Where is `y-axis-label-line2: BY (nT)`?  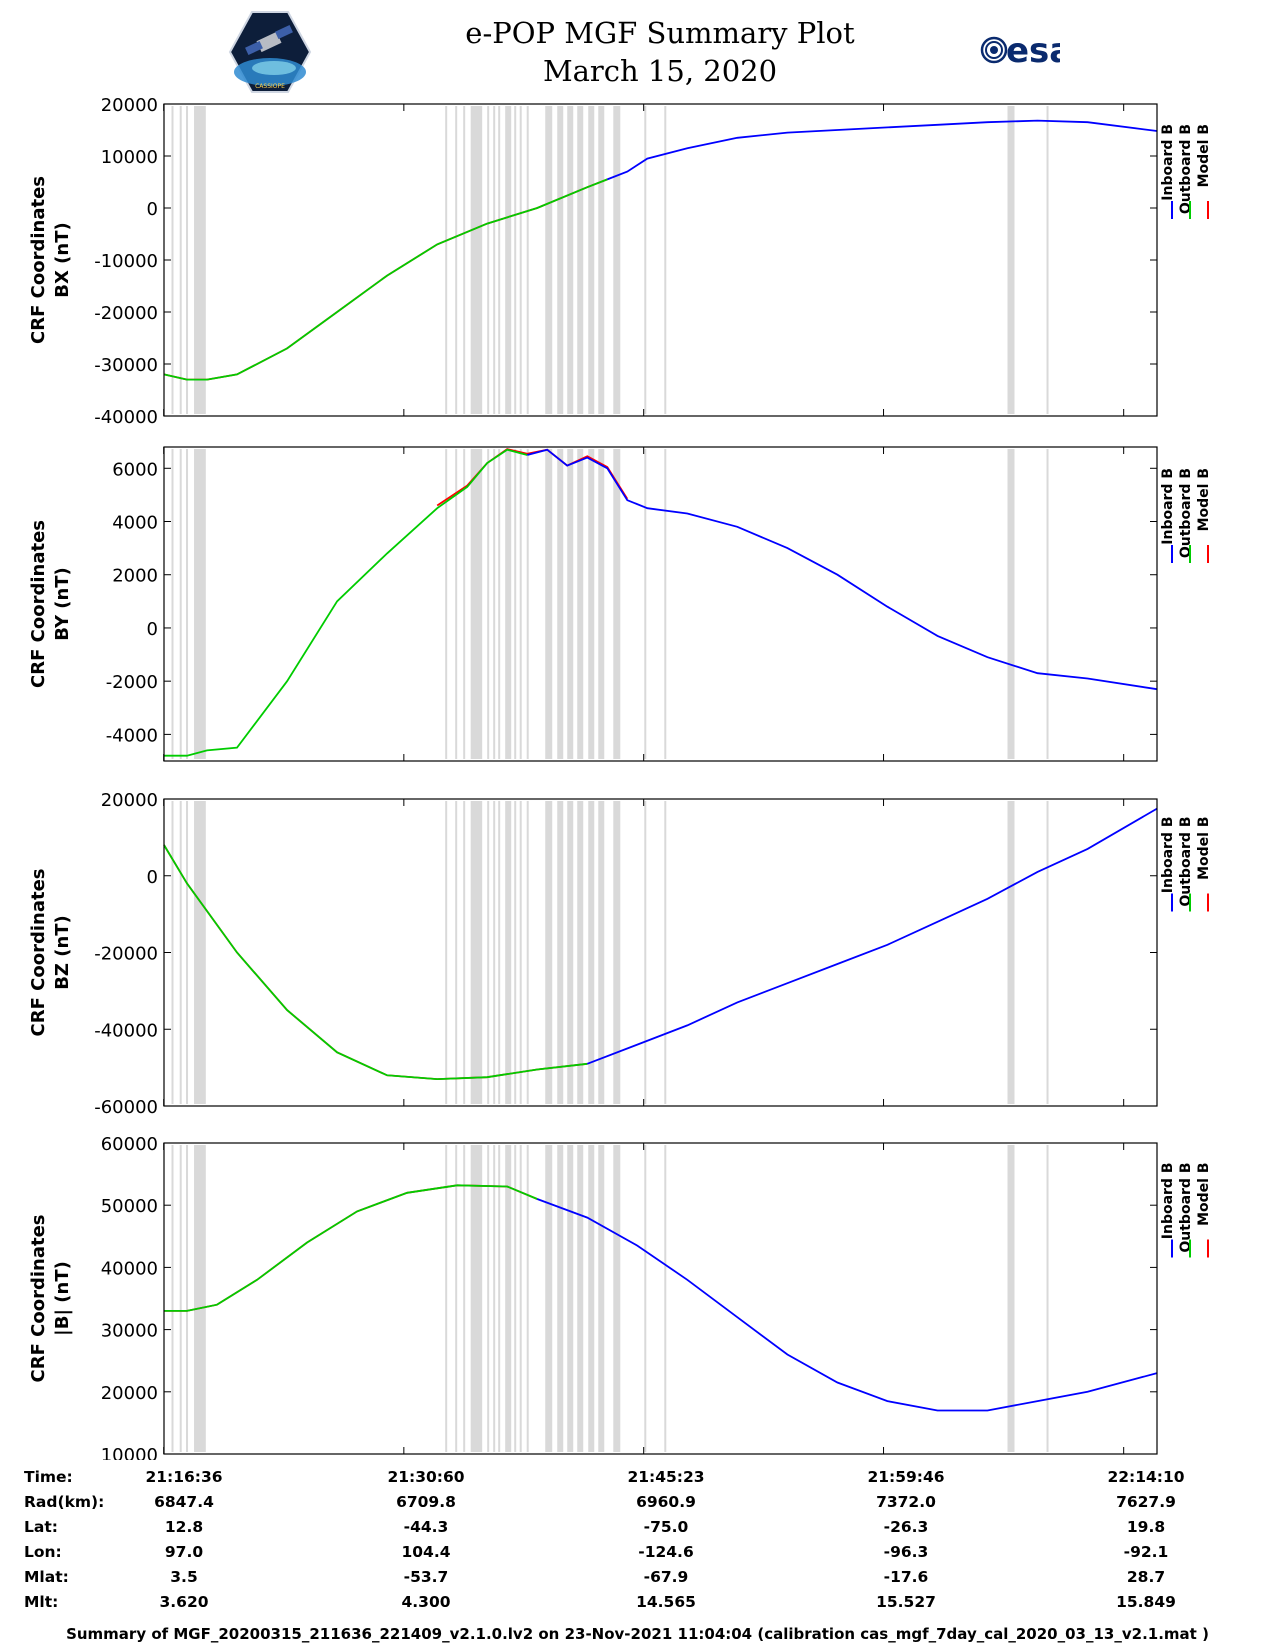 y-axis-label-line2: BY (nT) is located at coordinates (62, 604).